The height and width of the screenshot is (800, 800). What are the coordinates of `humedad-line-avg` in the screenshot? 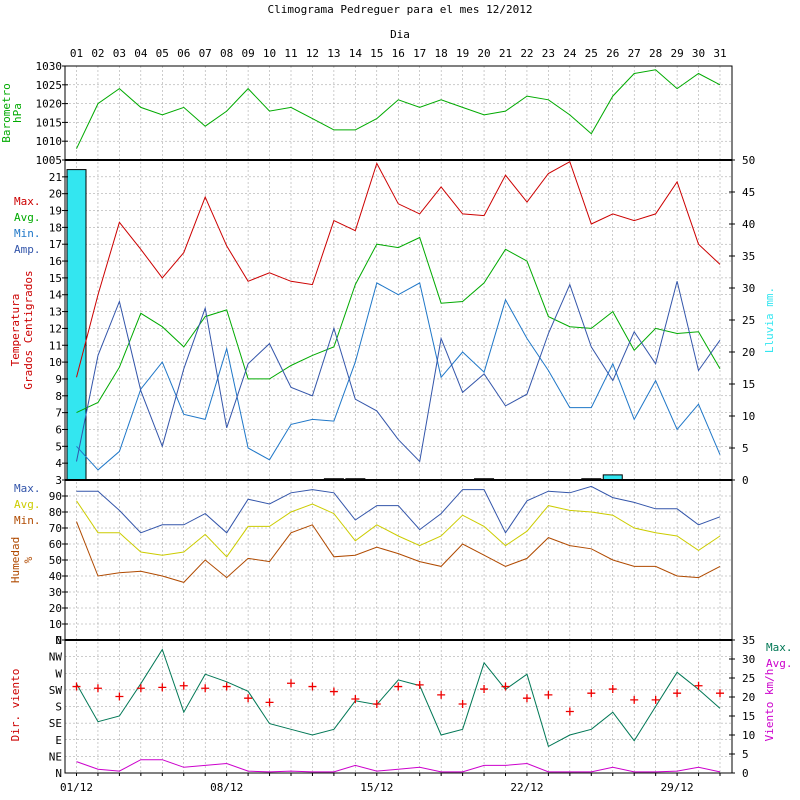 It's located at (398, 529).